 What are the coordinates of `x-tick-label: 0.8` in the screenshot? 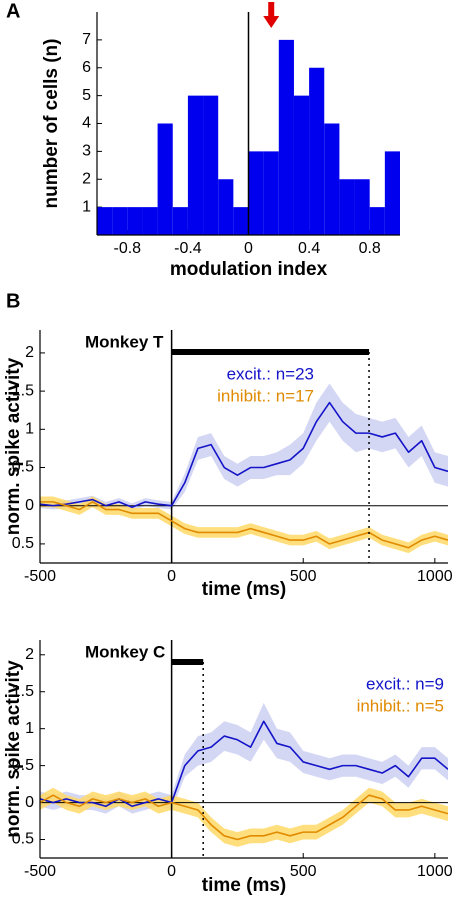 It's located at (370, 248).